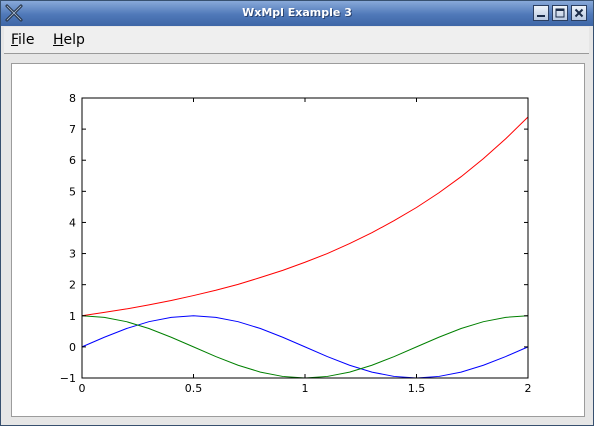 This screenshot has height=426, width=594. I want to click on app-x-icon, so click(14, 13).